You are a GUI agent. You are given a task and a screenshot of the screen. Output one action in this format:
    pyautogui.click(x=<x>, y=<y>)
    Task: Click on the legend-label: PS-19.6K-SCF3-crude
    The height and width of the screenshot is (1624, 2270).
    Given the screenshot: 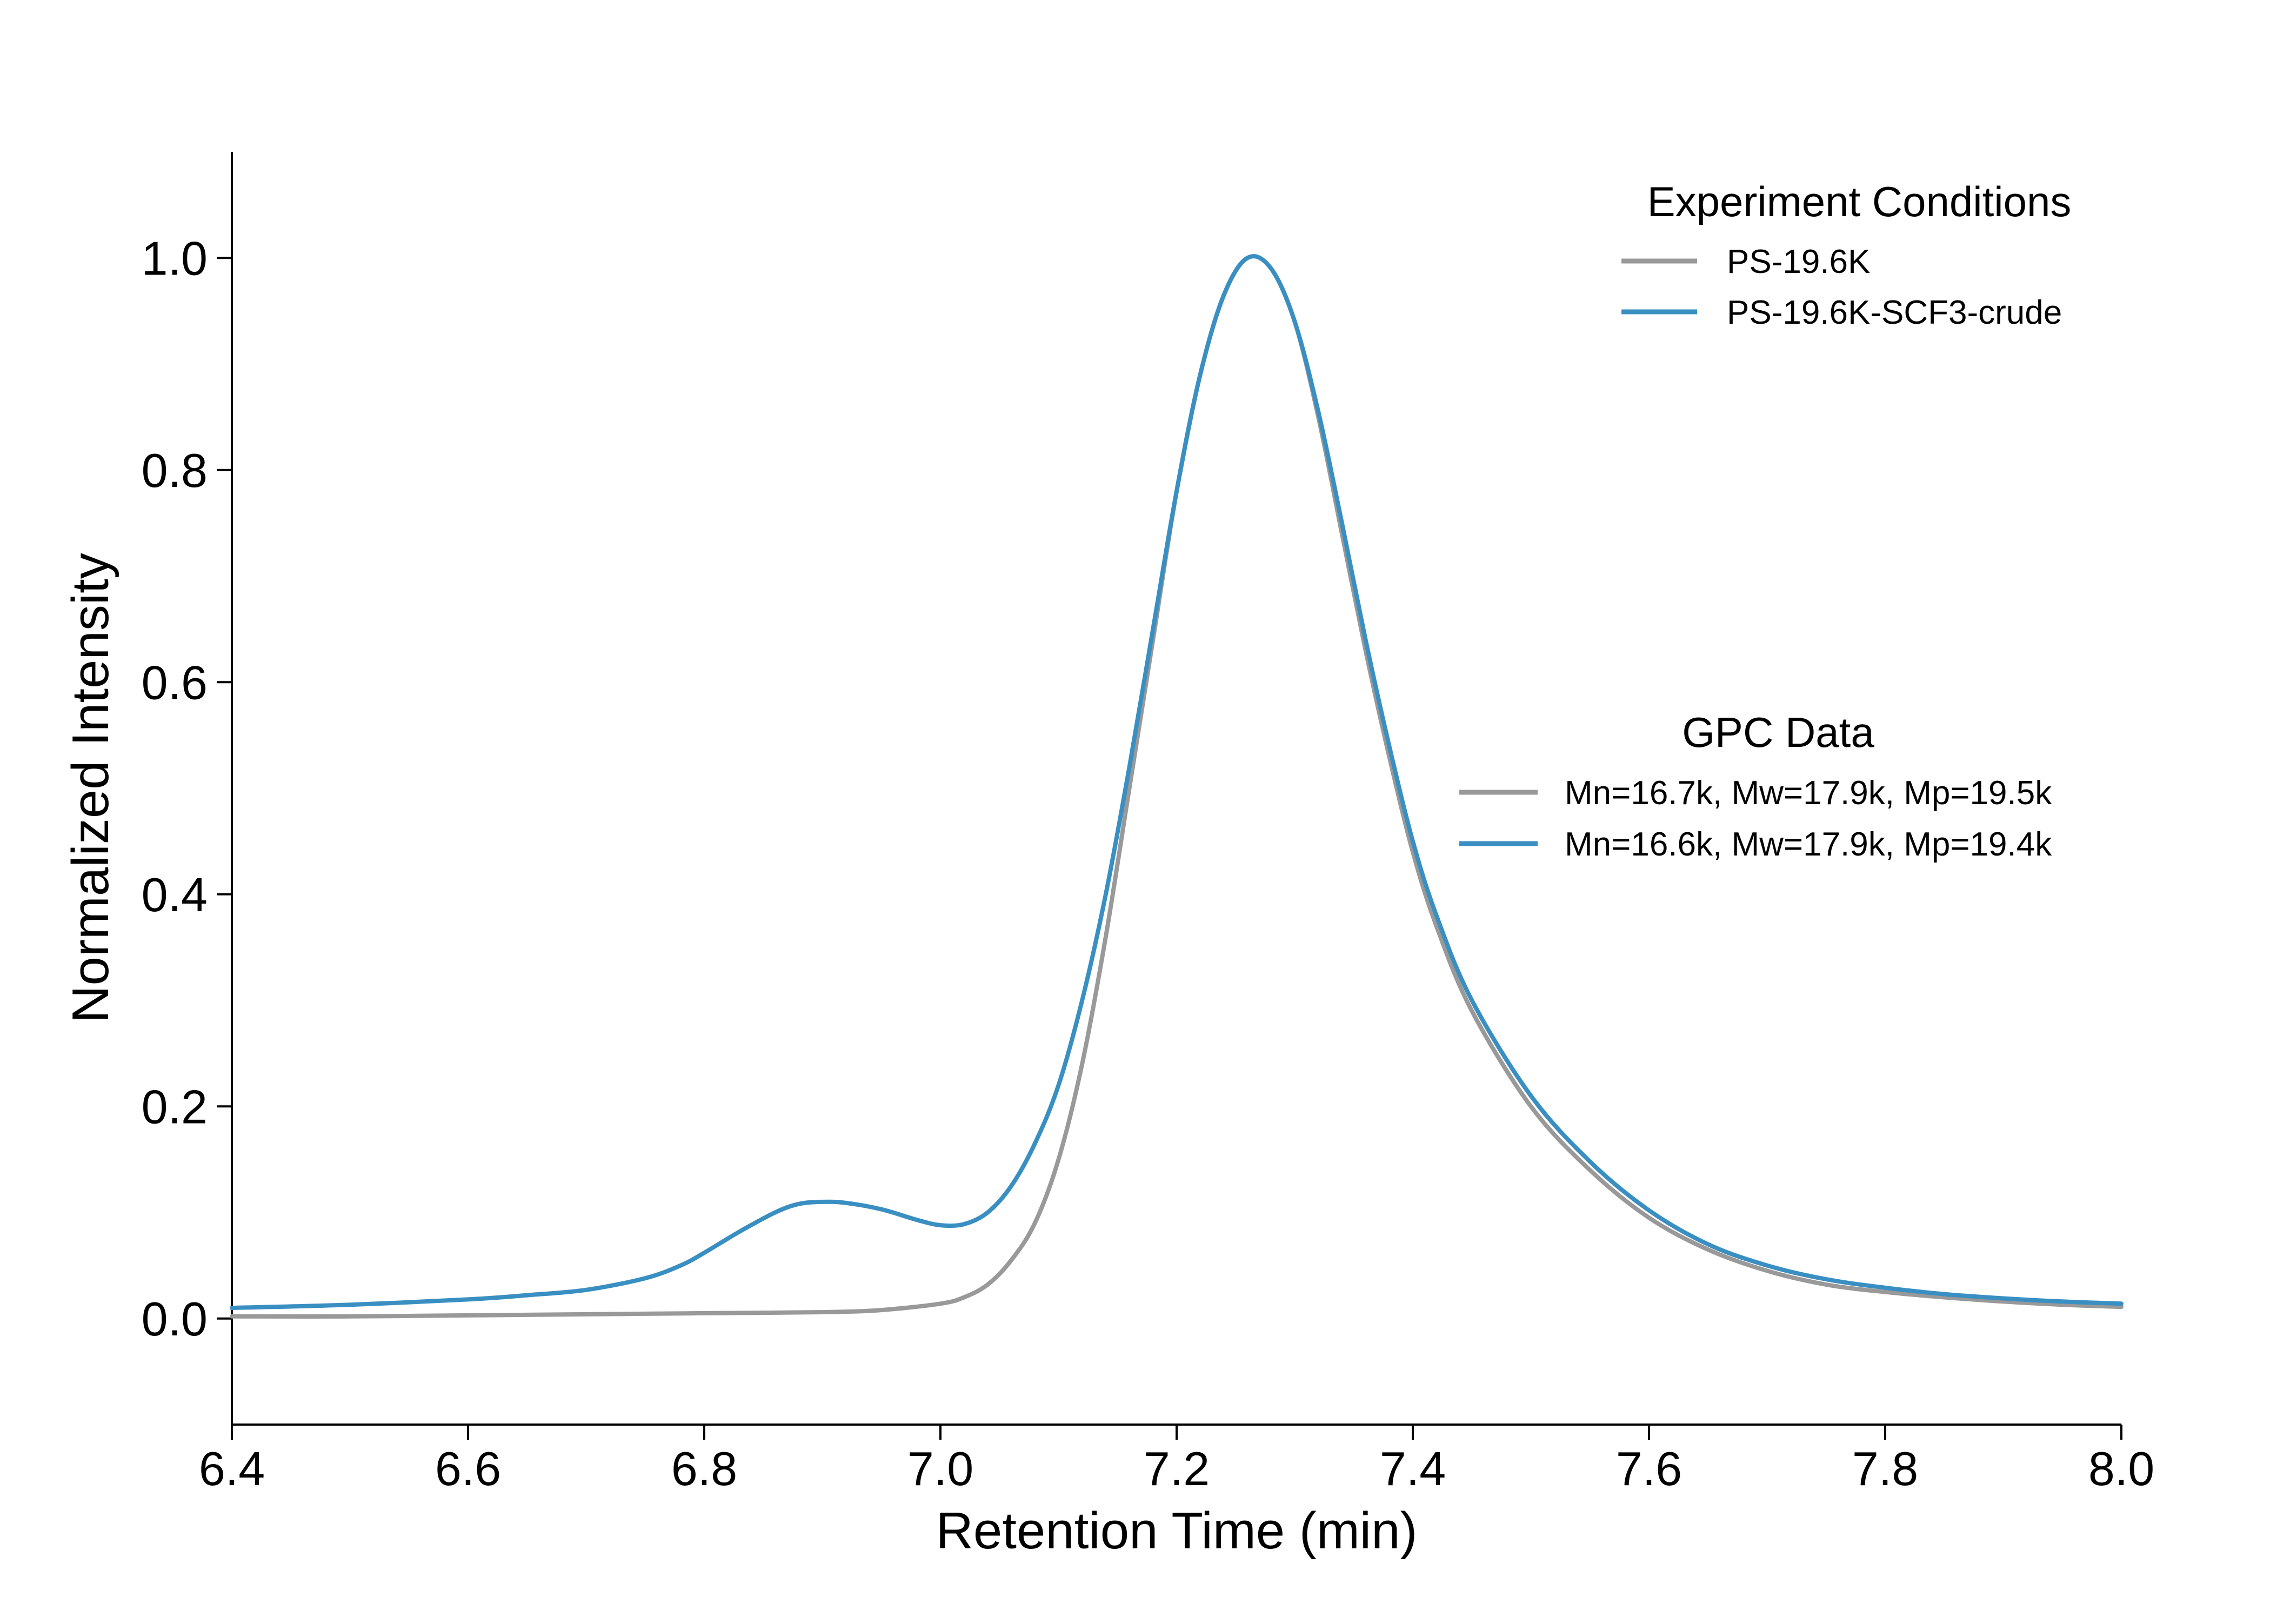 What is the action you would take?
    pyautogui.click(x=1894, y=312)
    